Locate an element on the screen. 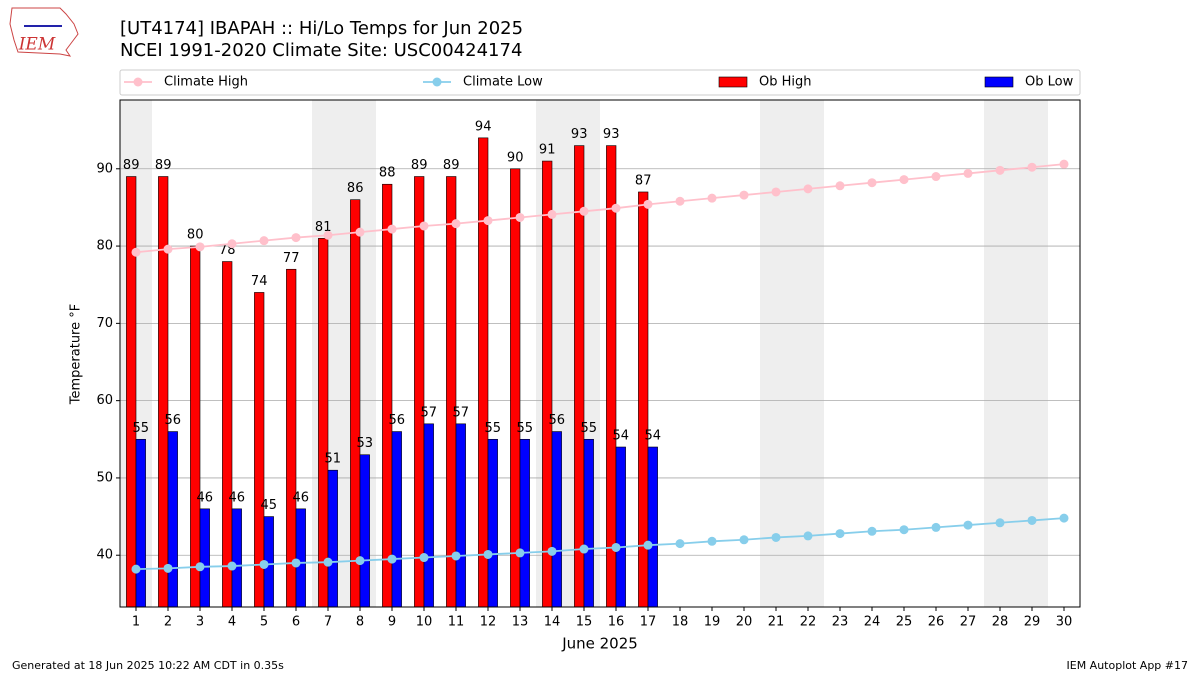 The width and height of the screenshot is (1200, 675). data-label: 56 is located at coordinates (557, 420).